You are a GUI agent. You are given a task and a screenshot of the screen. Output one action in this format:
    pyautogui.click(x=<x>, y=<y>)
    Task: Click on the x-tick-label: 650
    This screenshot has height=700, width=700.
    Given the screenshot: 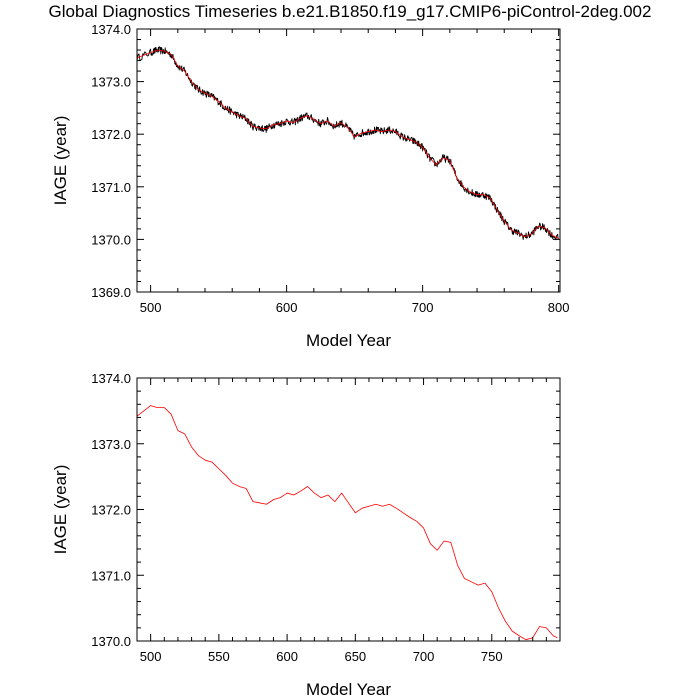 What is the action you would take?
    pyautogui.click(x=355, y=656)
    